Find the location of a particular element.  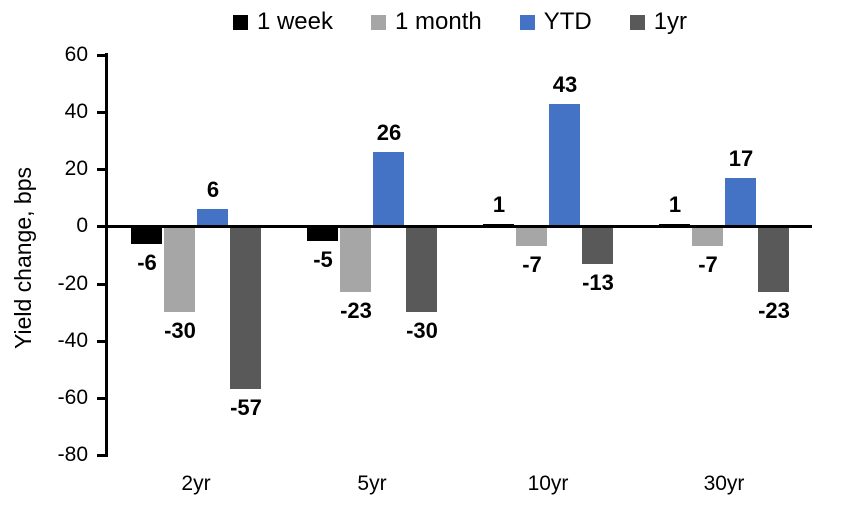

bar-value-label: 43 is located at coordinates (565, 84).